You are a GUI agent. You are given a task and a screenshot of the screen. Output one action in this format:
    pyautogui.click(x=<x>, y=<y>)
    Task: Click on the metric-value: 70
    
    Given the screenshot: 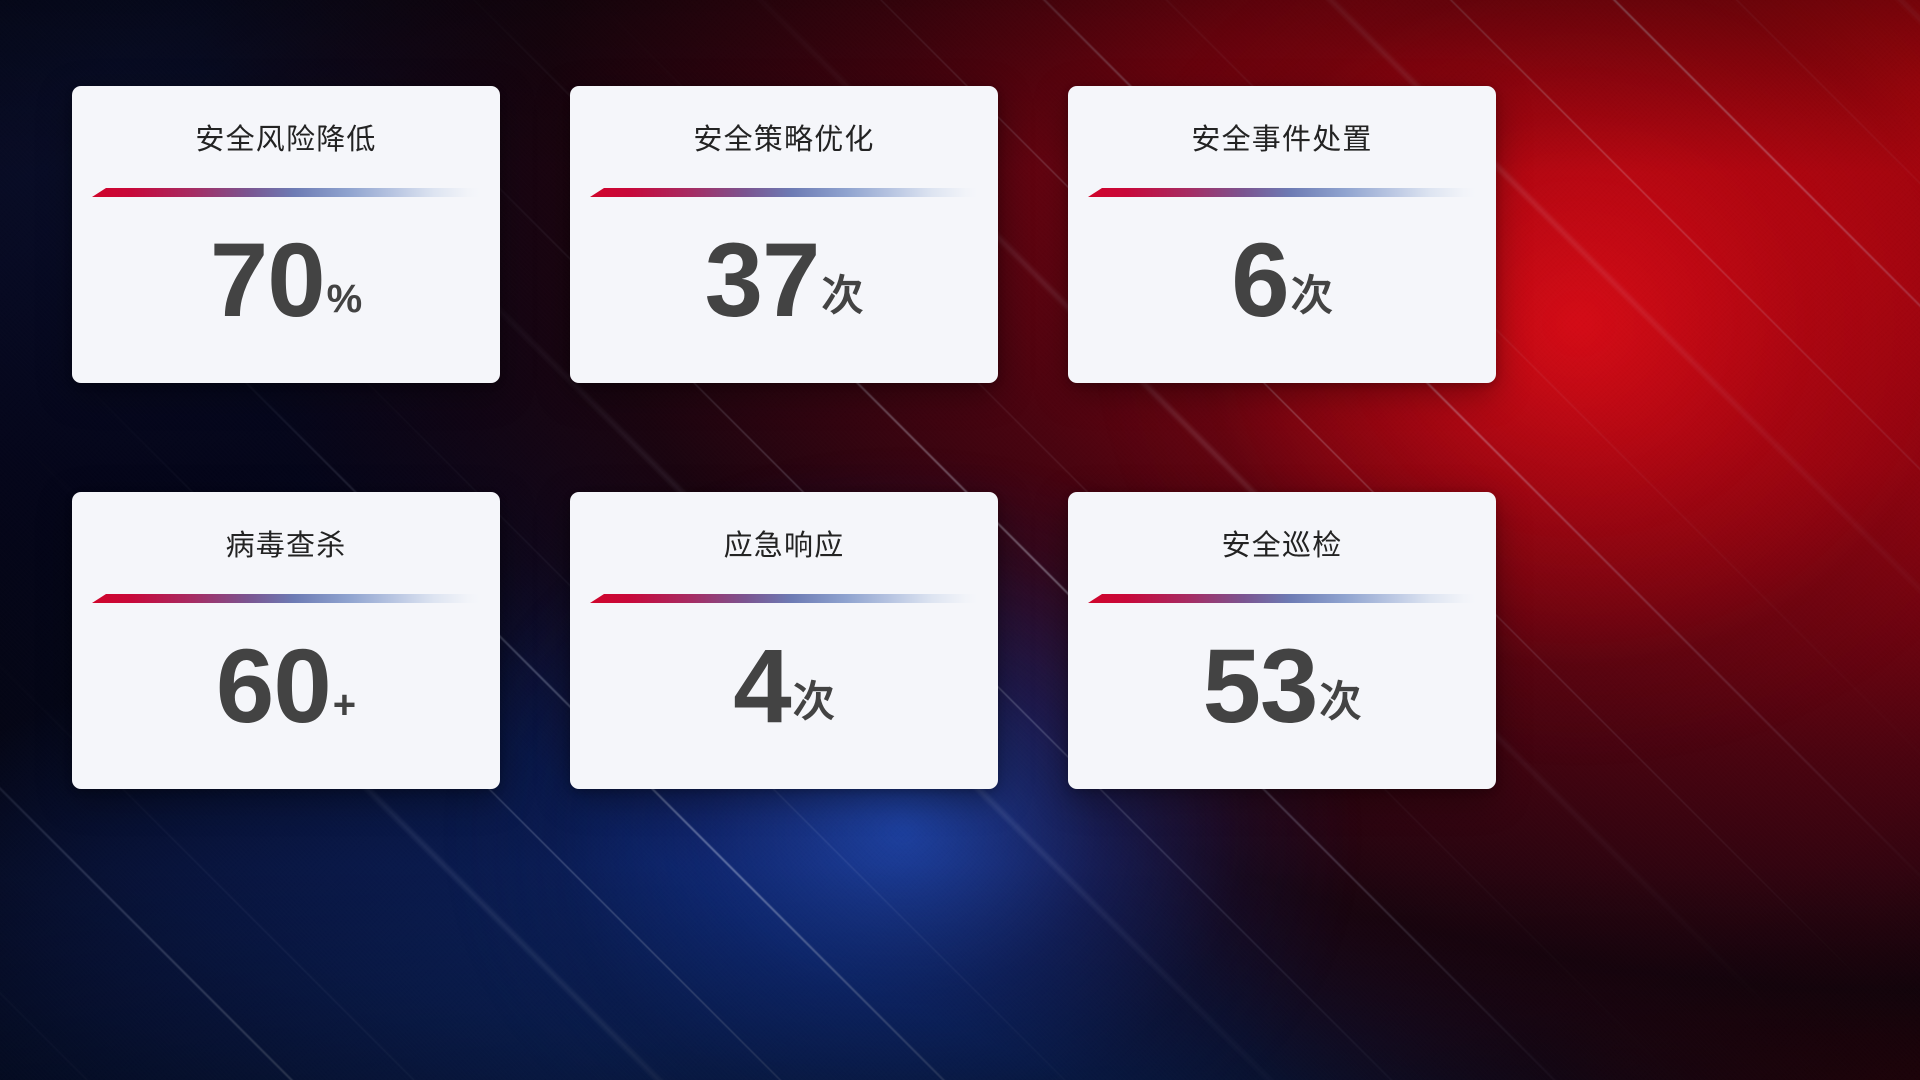 What is the action you would take?
    pyautogui.click(x=267, y=280)
    